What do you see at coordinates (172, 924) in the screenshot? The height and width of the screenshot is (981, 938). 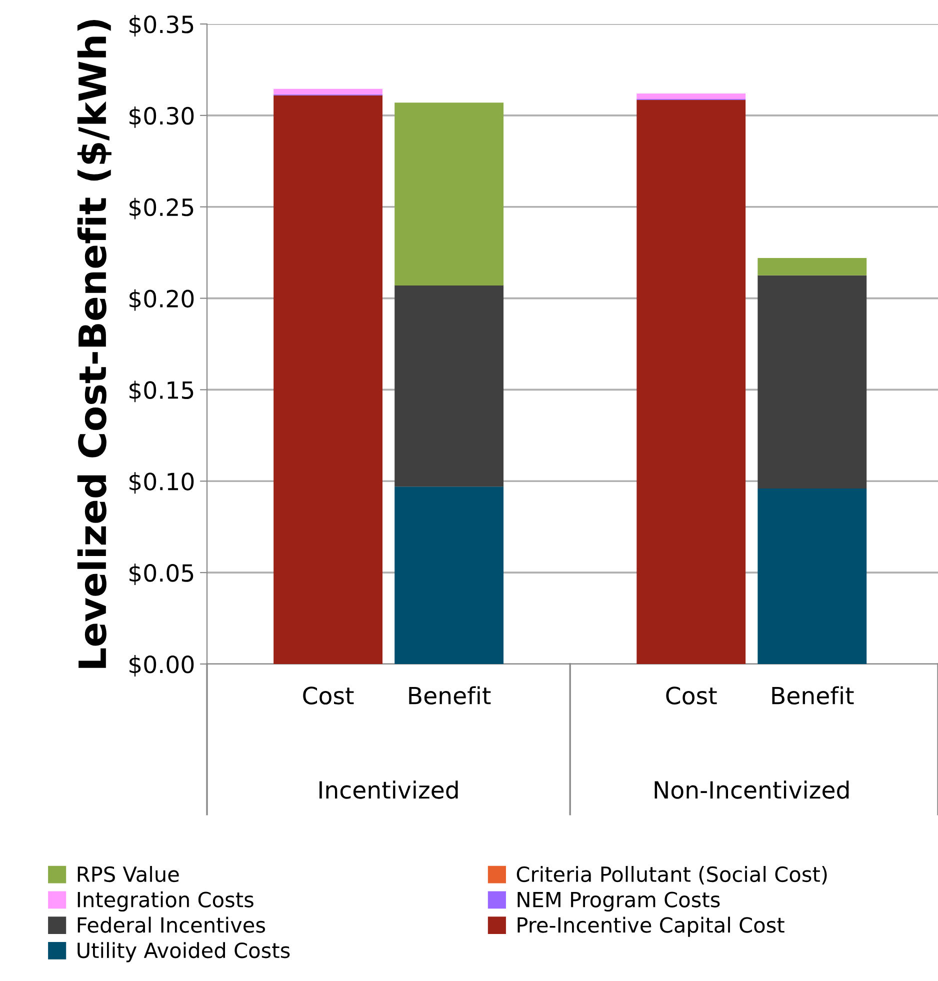 I see `legend-label: Federal Incentives` at bounding box center [172, 924].